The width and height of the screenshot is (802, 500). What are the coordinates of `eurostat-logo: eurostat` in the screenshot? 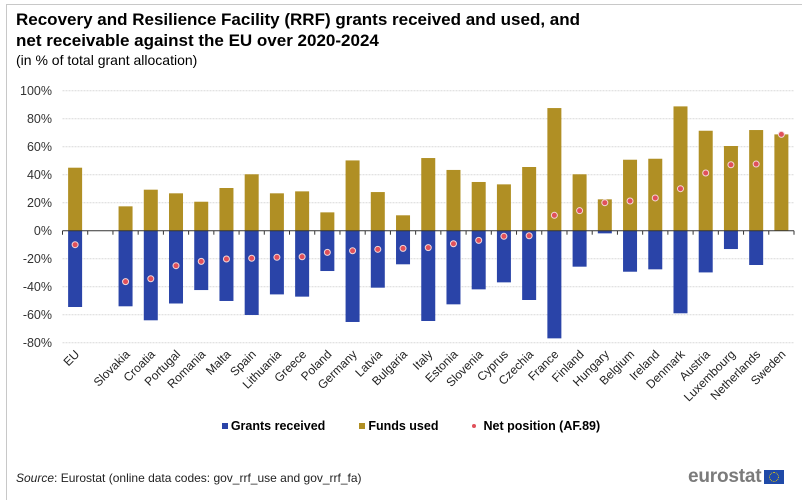 It's located at (736, 477).